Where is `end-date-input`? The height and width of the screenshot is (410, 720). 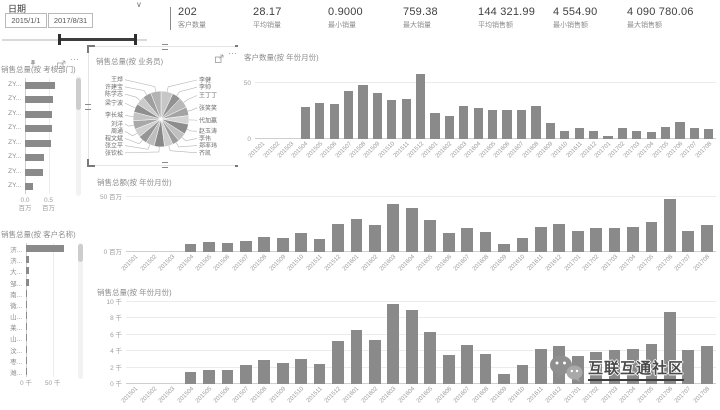
end-date-input is located at coordinates (70, 20).